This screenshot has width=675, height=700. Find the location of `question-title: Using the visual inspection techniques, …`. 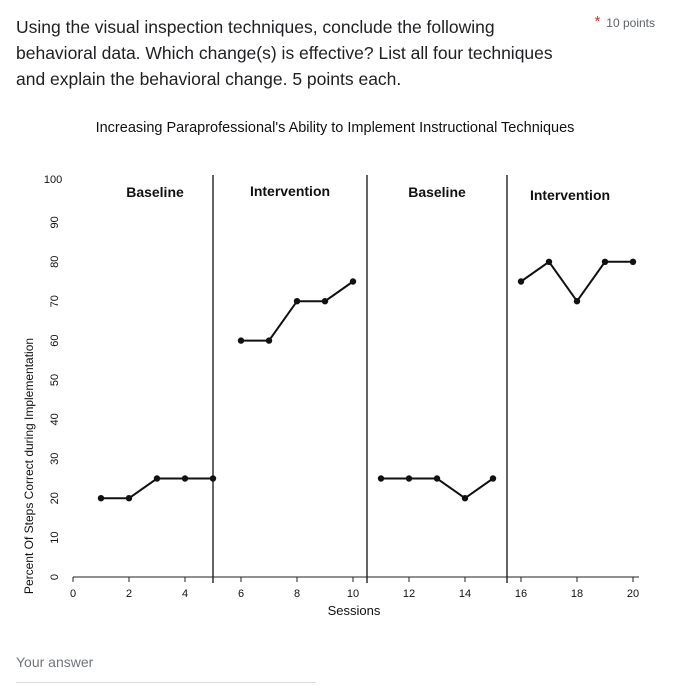

question-title: Using the visual inspection techniques, … is located at coordinates (284, 53).